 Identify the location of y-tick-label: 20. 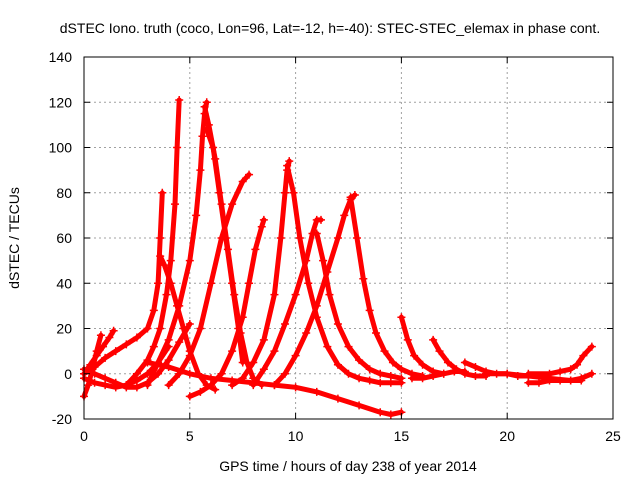
(64, 329).